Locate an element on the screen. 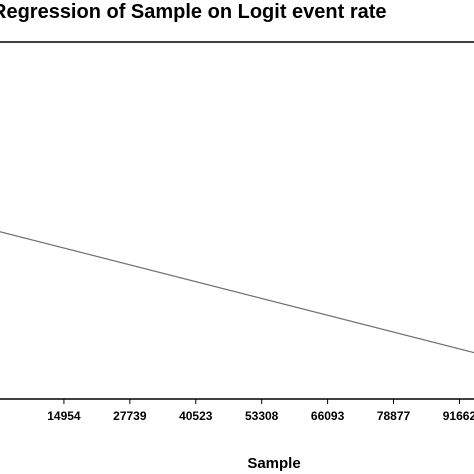 The image size is (474, 474). x-tick-label: 14954 is located at coordinates (64, 416).